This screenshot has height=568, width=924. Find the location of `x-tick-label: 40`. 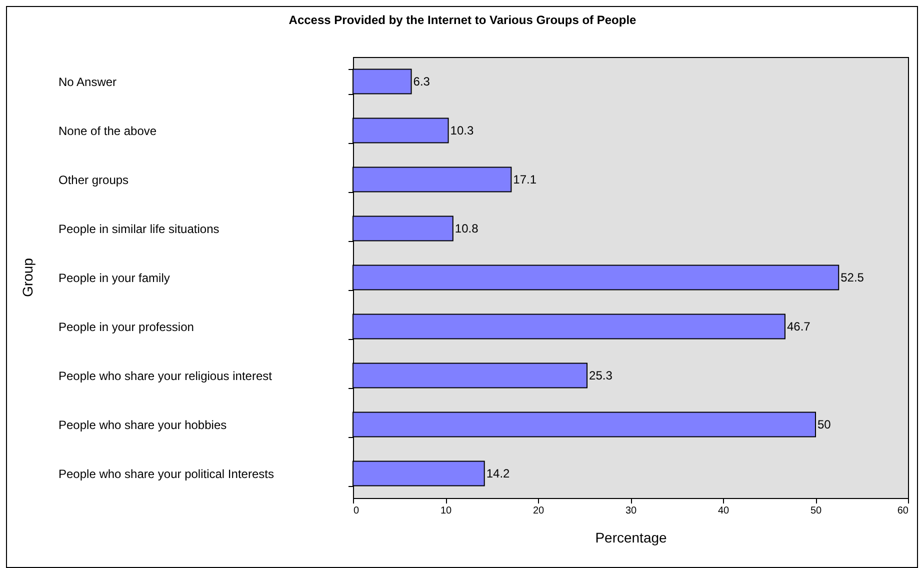

x-tick-label: 40 is located at coordinates (724, 511).